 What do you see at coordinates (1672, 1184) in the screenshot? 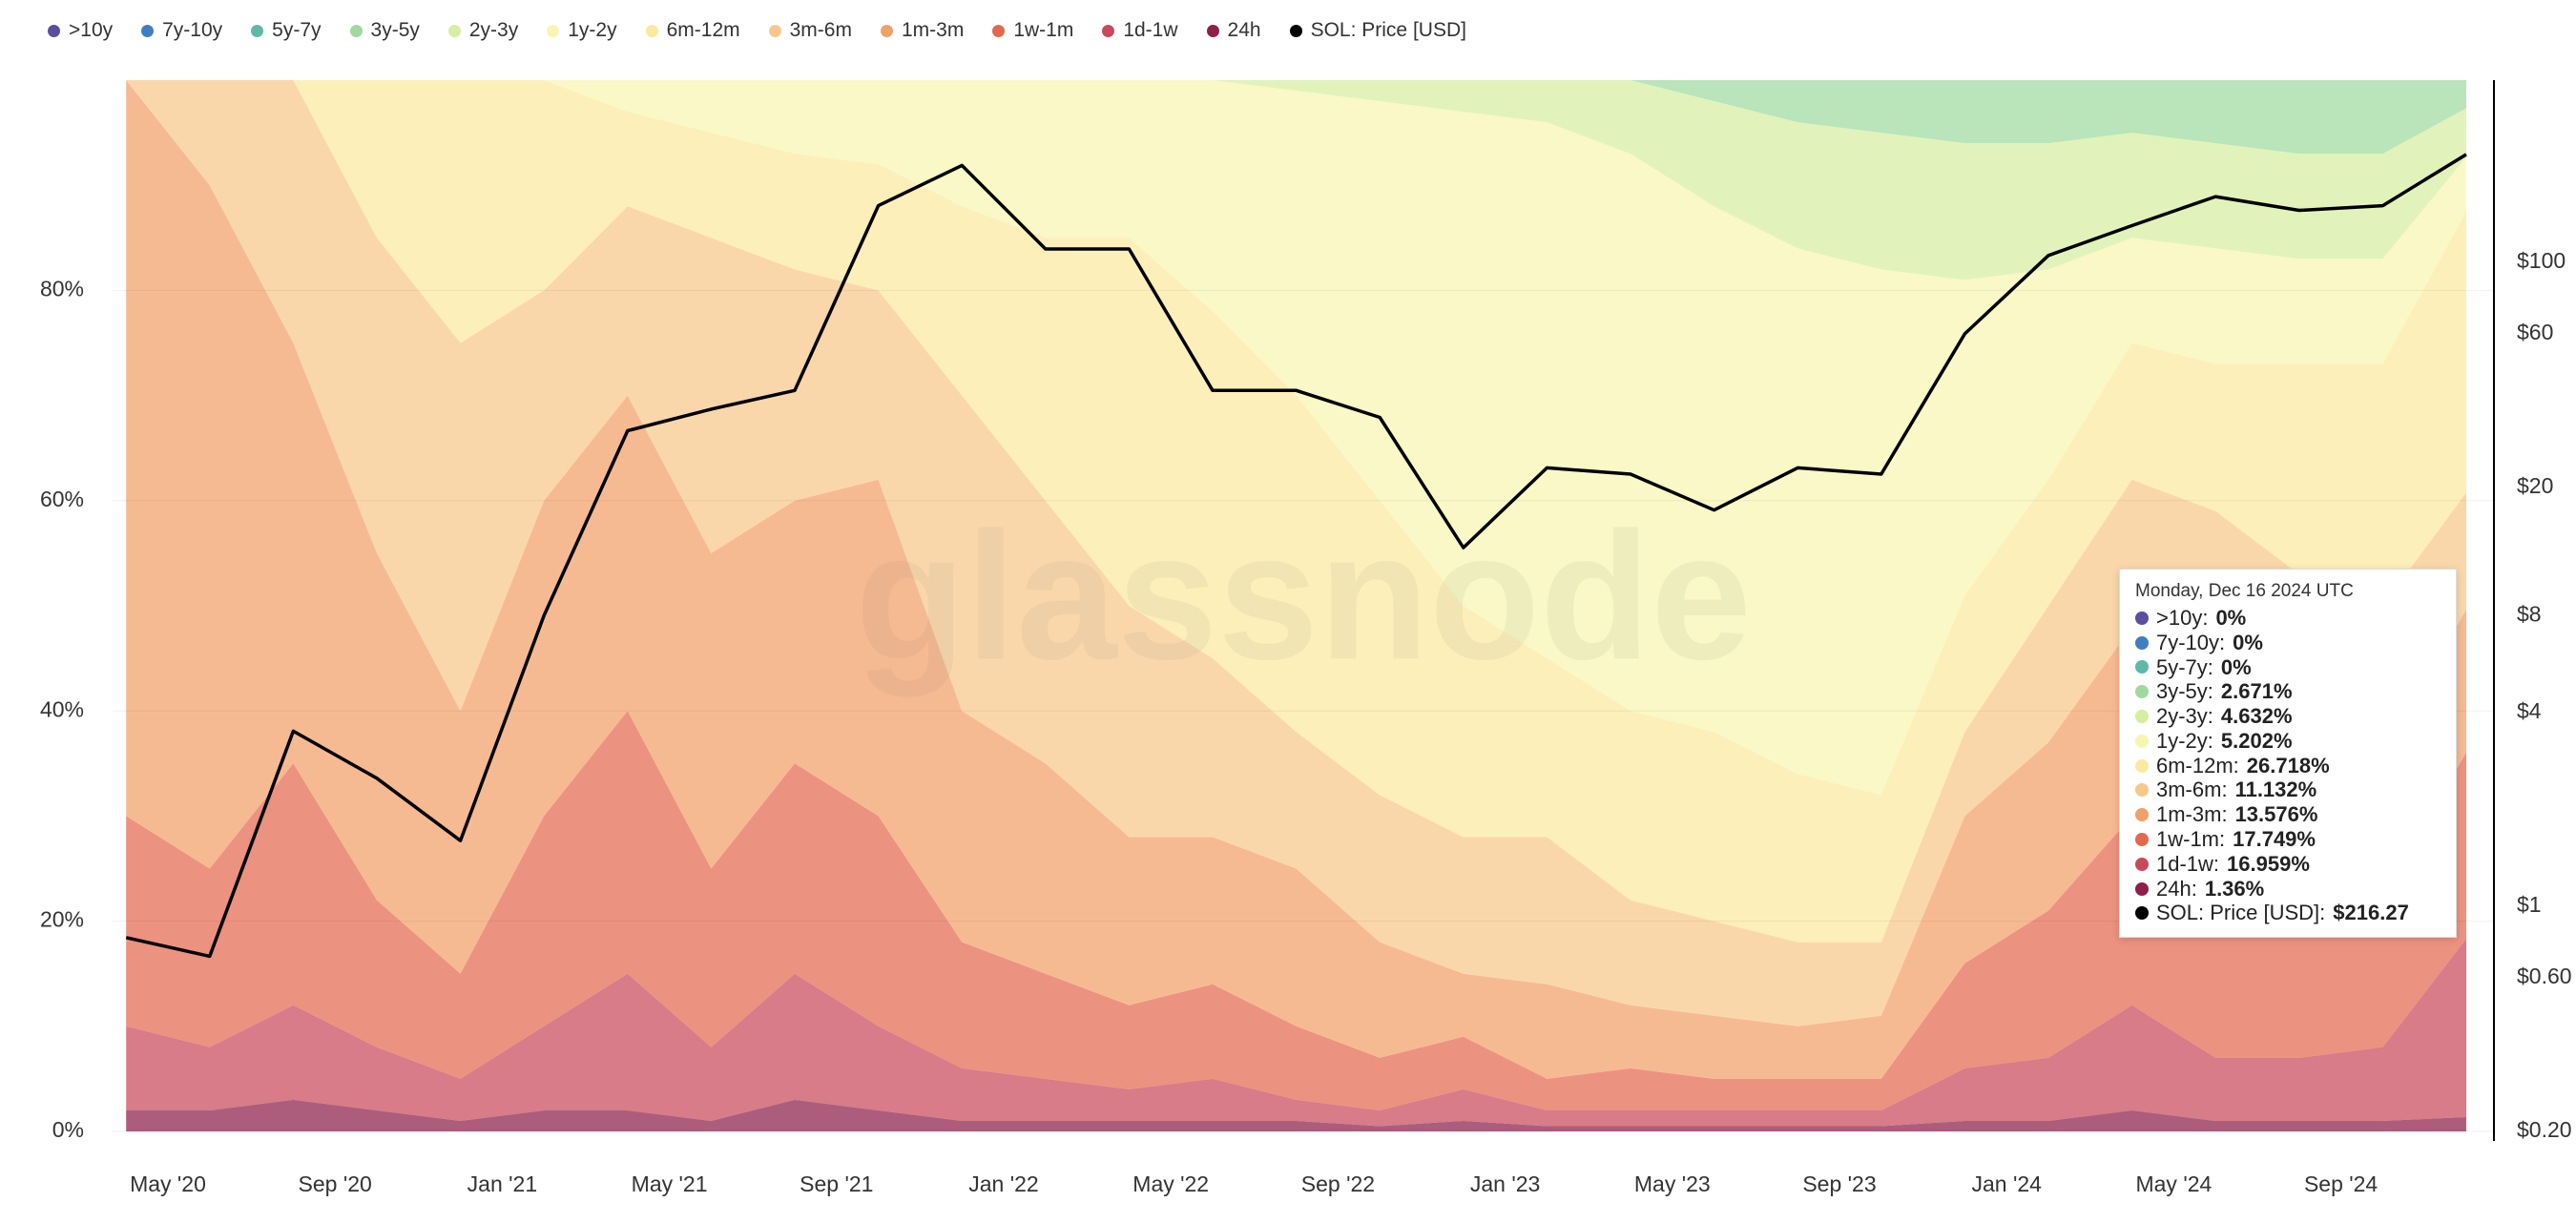
I see `x-tick-label: May '23` at bounding box center [1672, 1184].